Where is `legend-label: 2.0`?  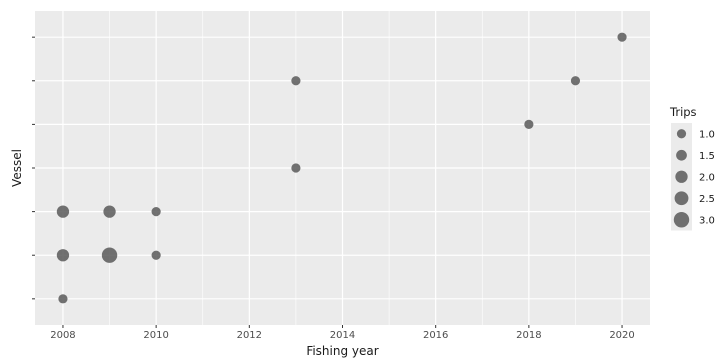 legend-label: 2.0 is located at coordinates (707, 177).